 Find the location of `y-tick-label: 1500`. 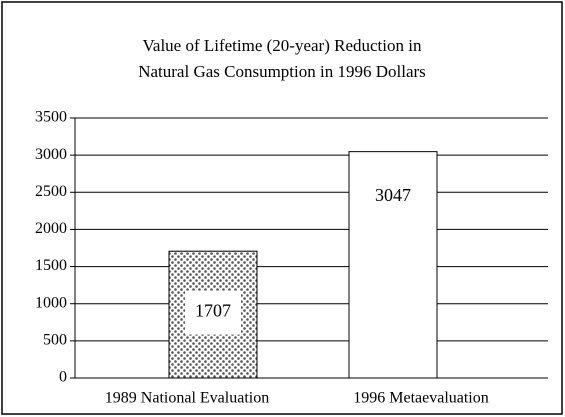

y-tick-label: 1500 is located at coordinates (51, 265).